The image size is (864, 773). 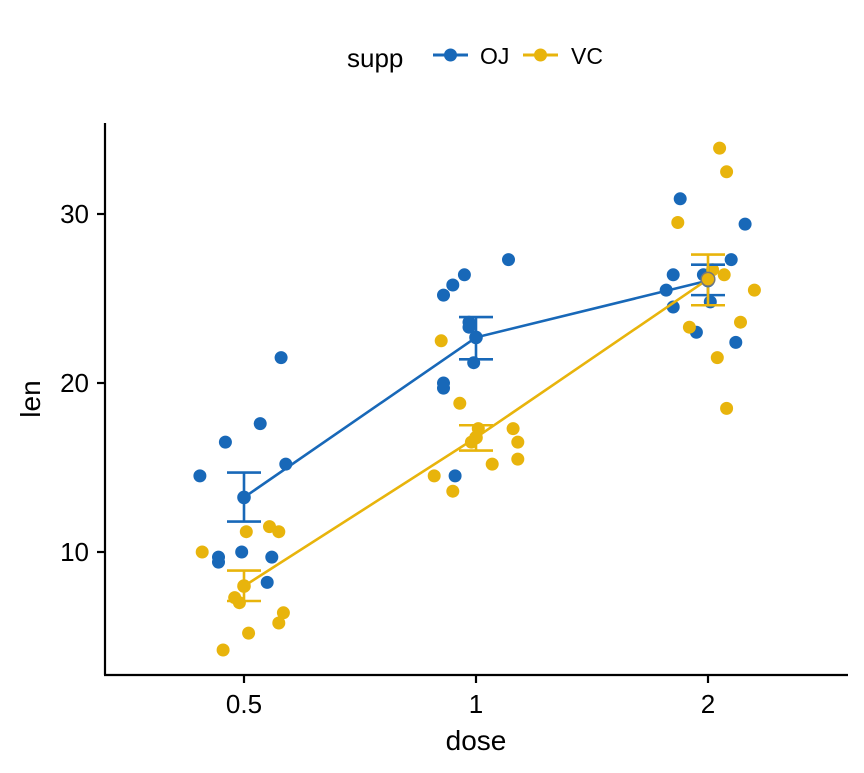 What do you see at coordinates (450, 55) in the screenshot?
I see `legend-oj-dot` at bounding box center [450, 55].